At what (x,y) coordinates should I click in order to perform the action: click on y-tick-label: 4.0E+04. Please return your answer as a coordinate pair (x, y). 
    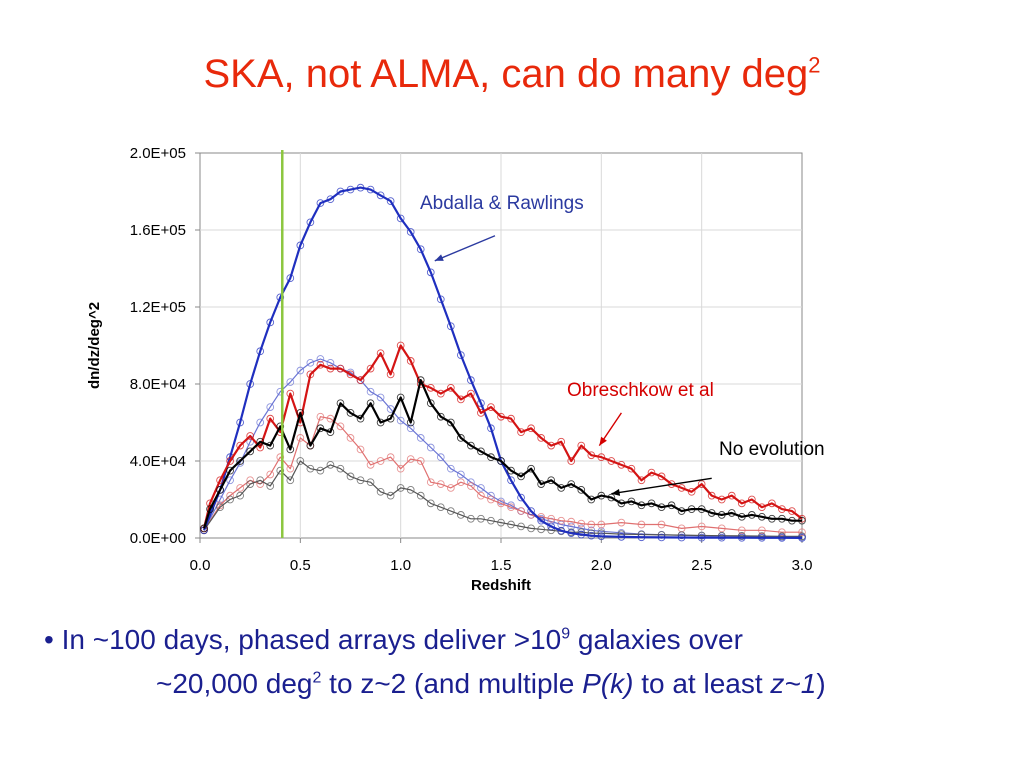
    Looking at the image, I should click on (158, 461).